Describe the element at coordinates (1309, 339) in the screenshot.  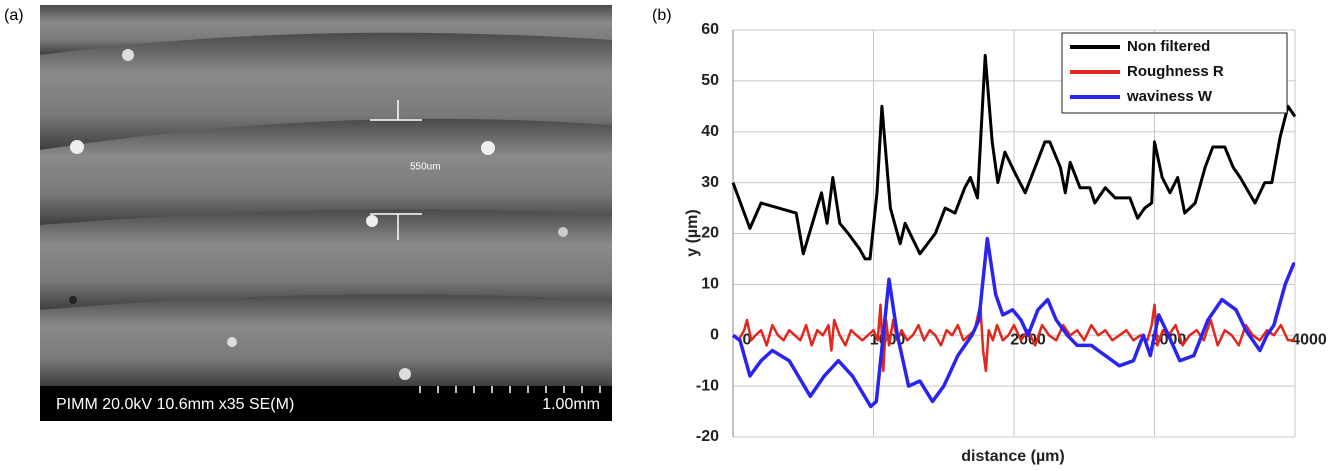
I see `x-tick-label: 4000` at that location.